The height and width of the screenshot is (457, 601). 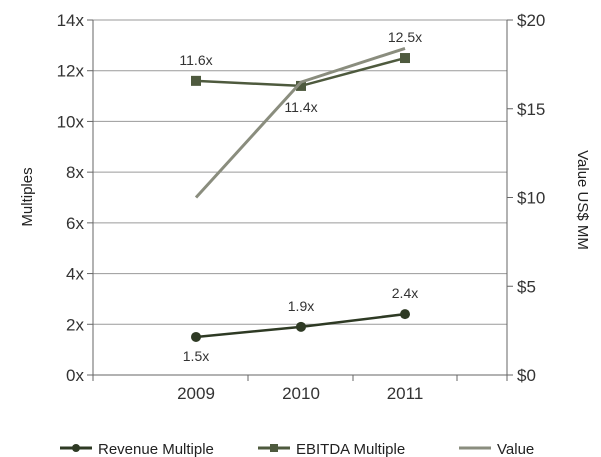 What do you see at coordinates (75, 324) in the screenshot?
I see `y-left-tick-label: 2x` at bounding box center [75, 324].